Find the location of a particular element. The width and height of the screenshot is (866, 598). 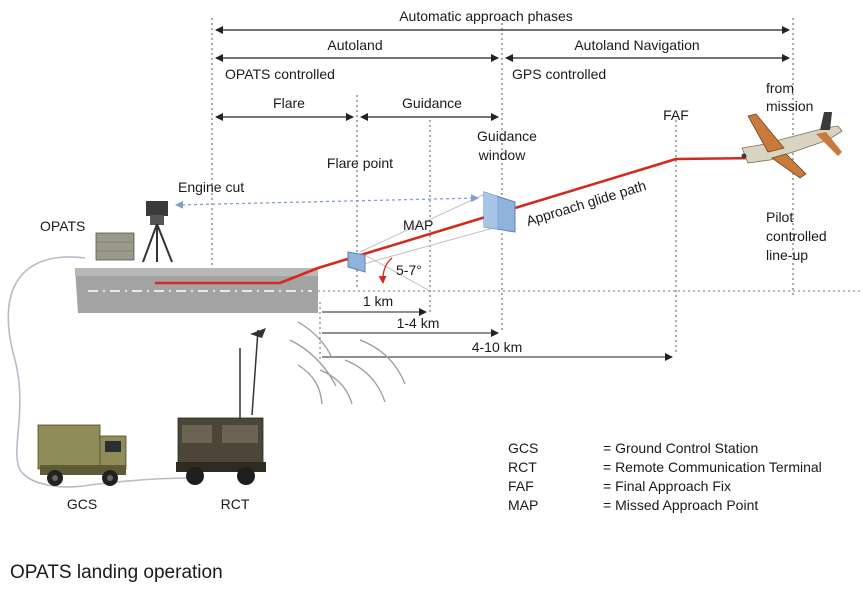

flare-point-window is located at coordinates (356, 262).